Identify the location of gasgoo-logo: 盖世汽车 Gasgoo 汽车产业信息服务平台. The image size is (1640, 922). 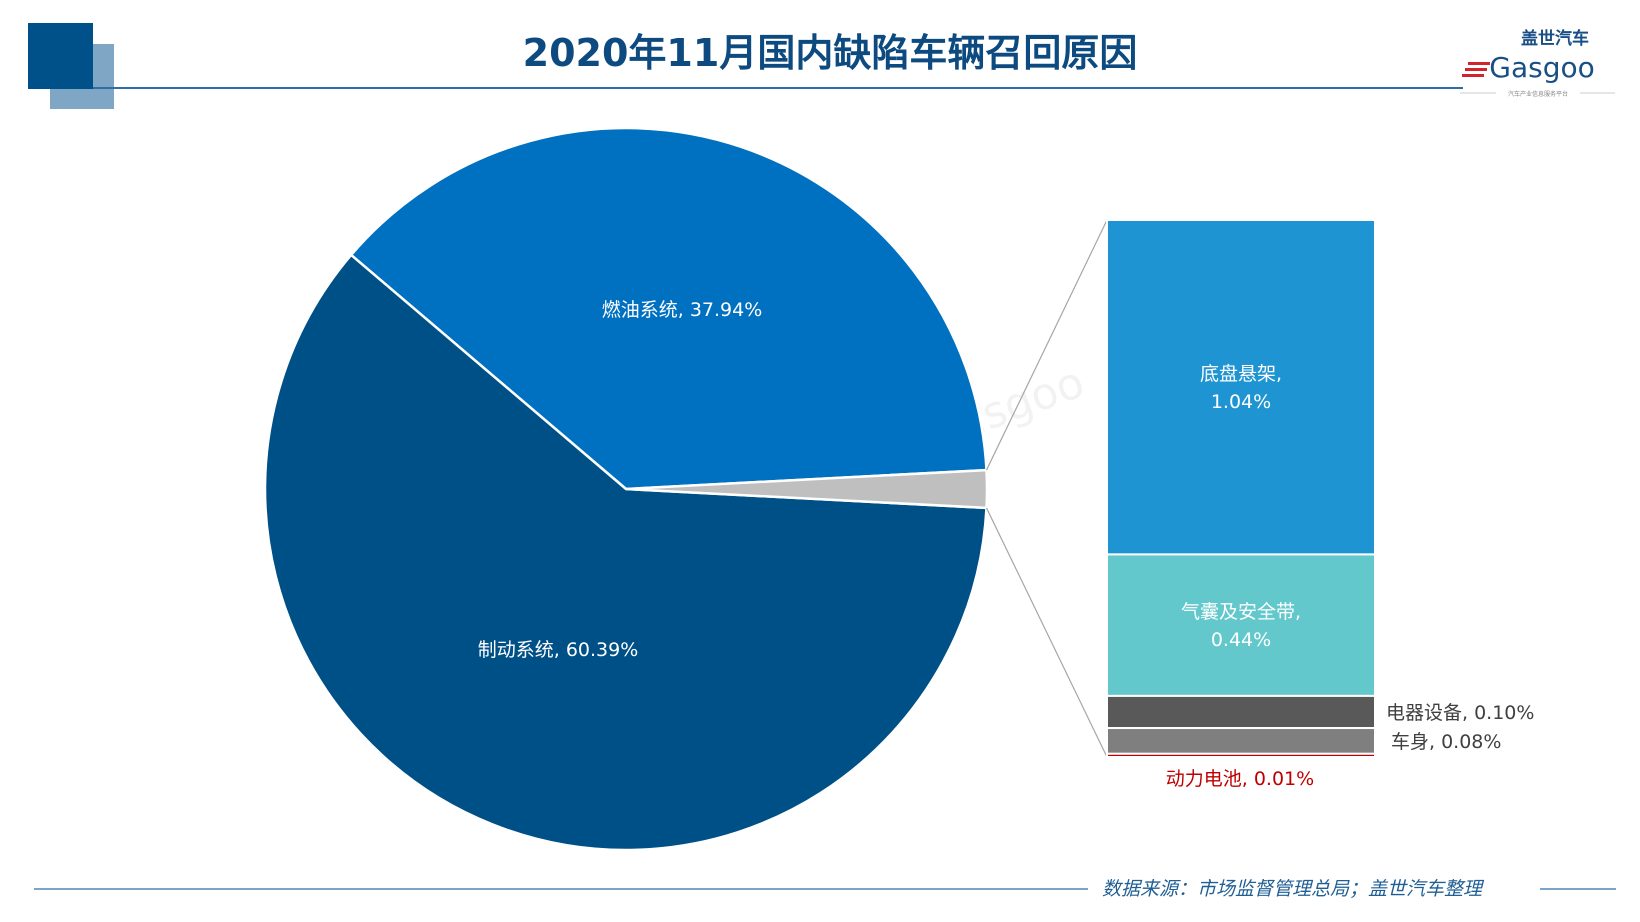
(1537, 63).